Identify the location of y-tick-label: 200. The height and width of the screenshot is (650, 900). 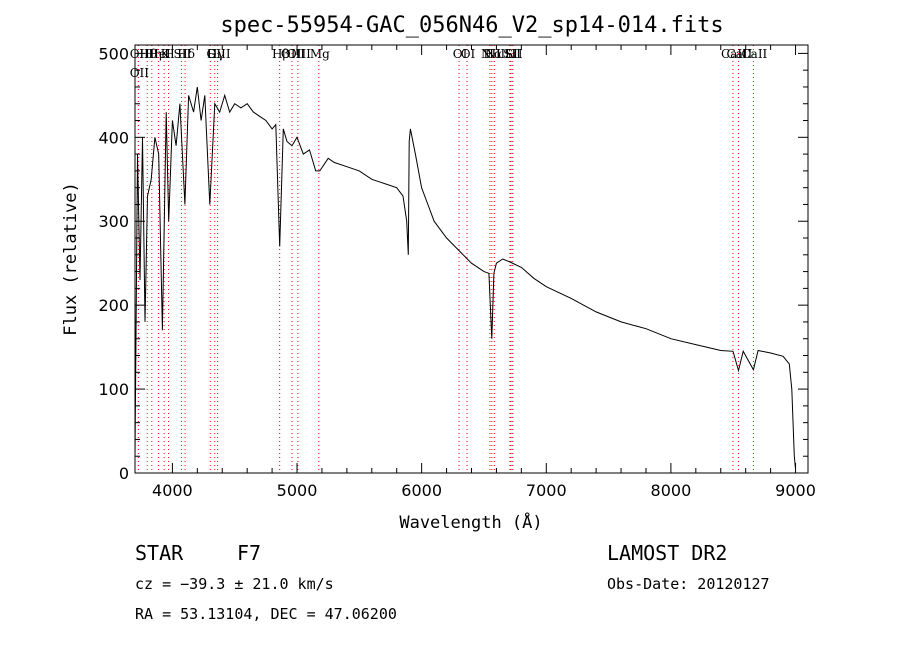
(113, 305).